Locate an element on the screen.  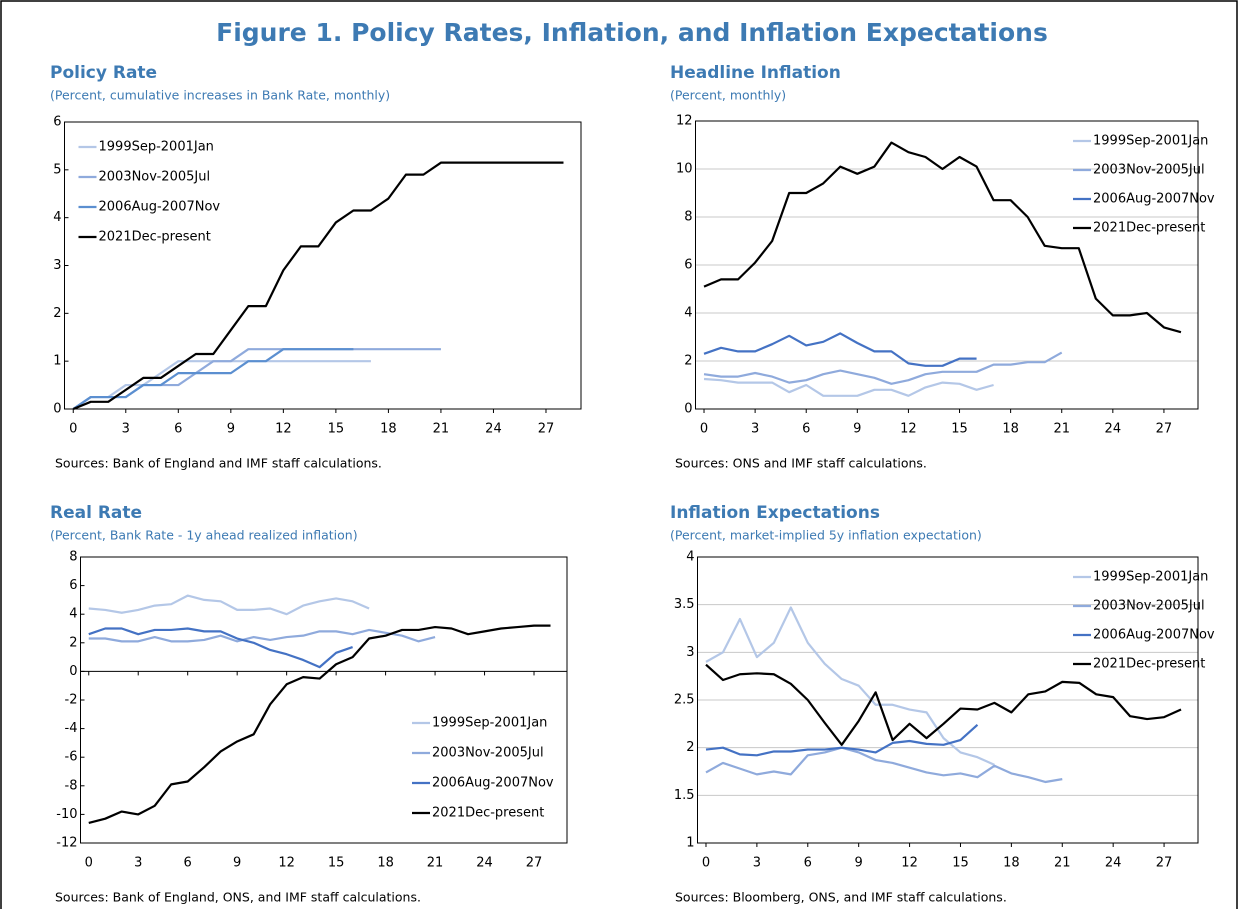
y-tick-label: -8 is located at coordinates (71, 785).